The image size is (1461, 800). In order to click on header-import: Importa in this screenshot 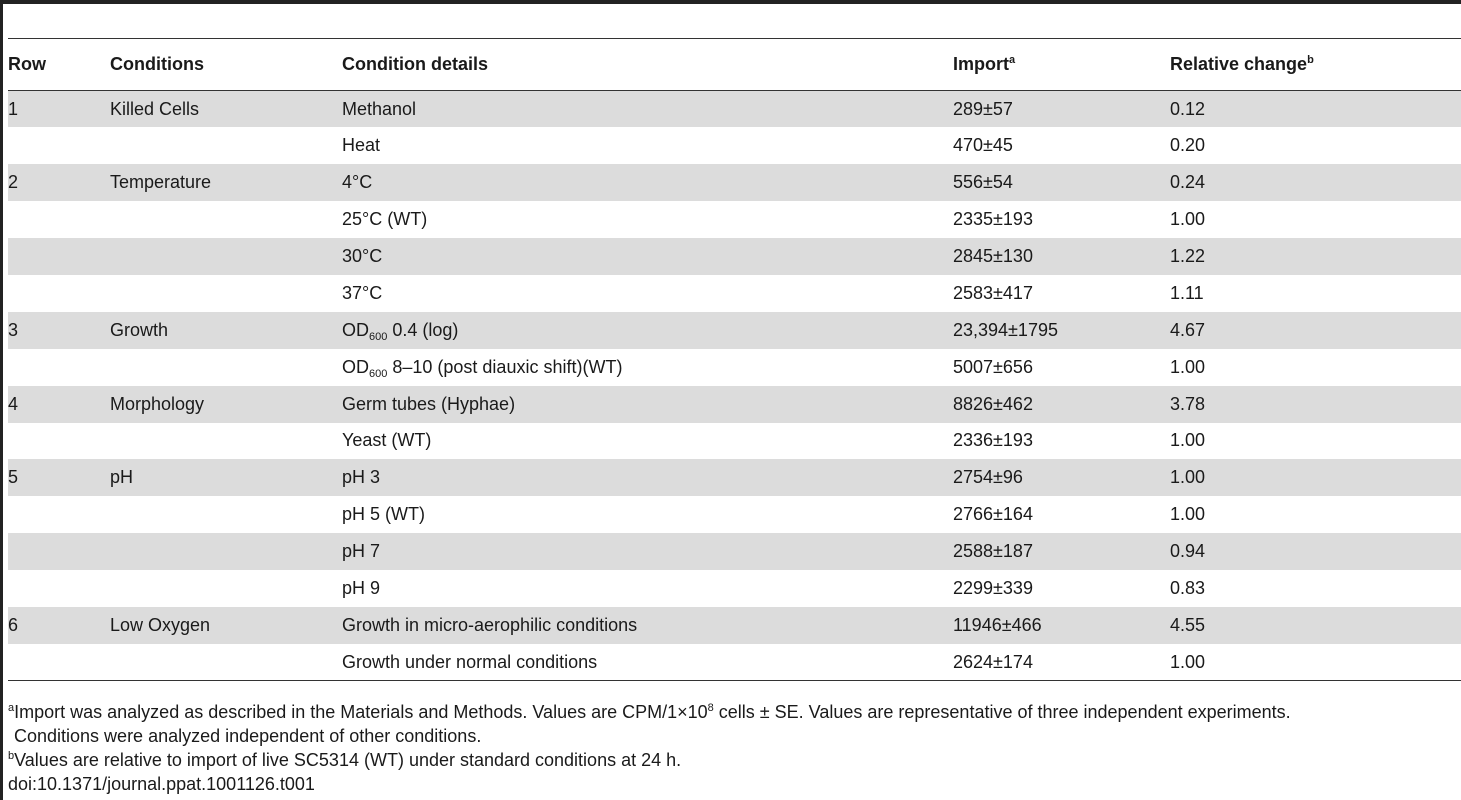, I will do `click(1061, 65)`.